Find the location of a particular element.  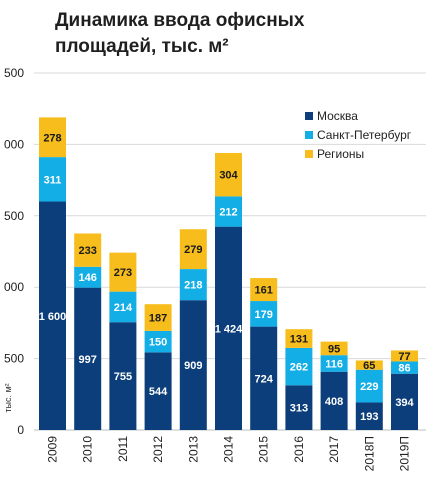

data-label: 997 is located at coordinates (88, 360).